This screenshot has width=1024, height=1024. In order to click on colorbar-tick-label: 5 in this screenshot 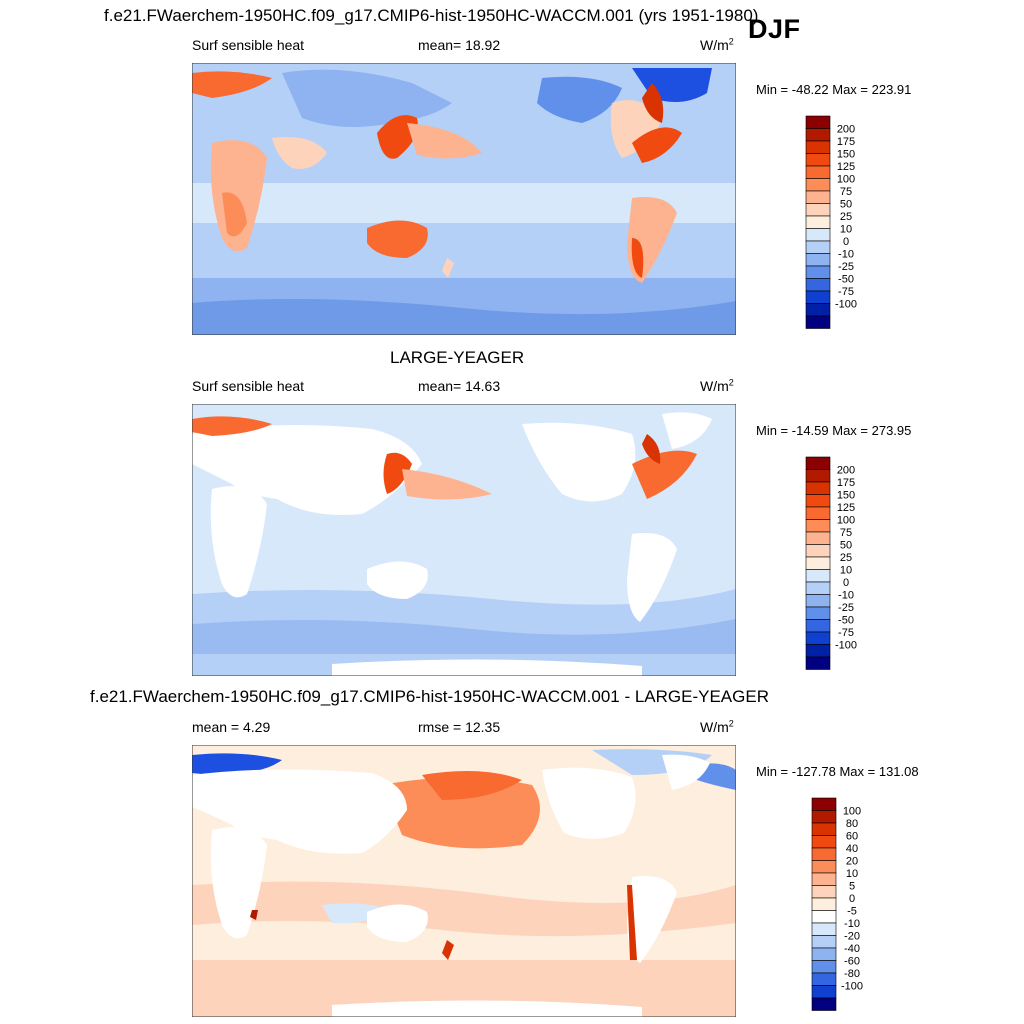, I will do `click(852, 887)`.